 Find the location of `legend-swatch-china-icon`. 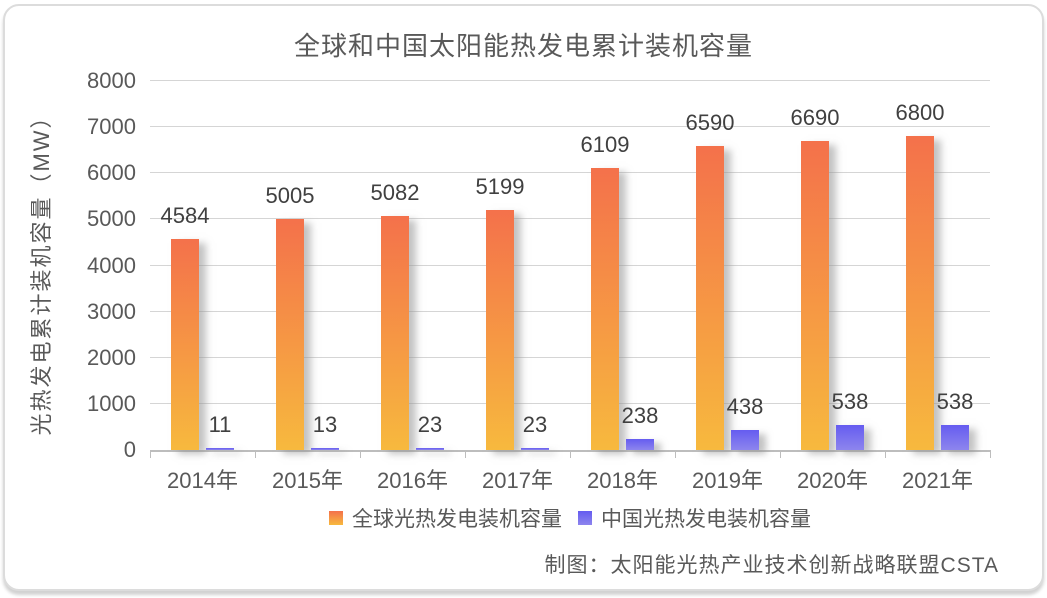

legend-swatch-china-icon is located at coordinates (585, 518).